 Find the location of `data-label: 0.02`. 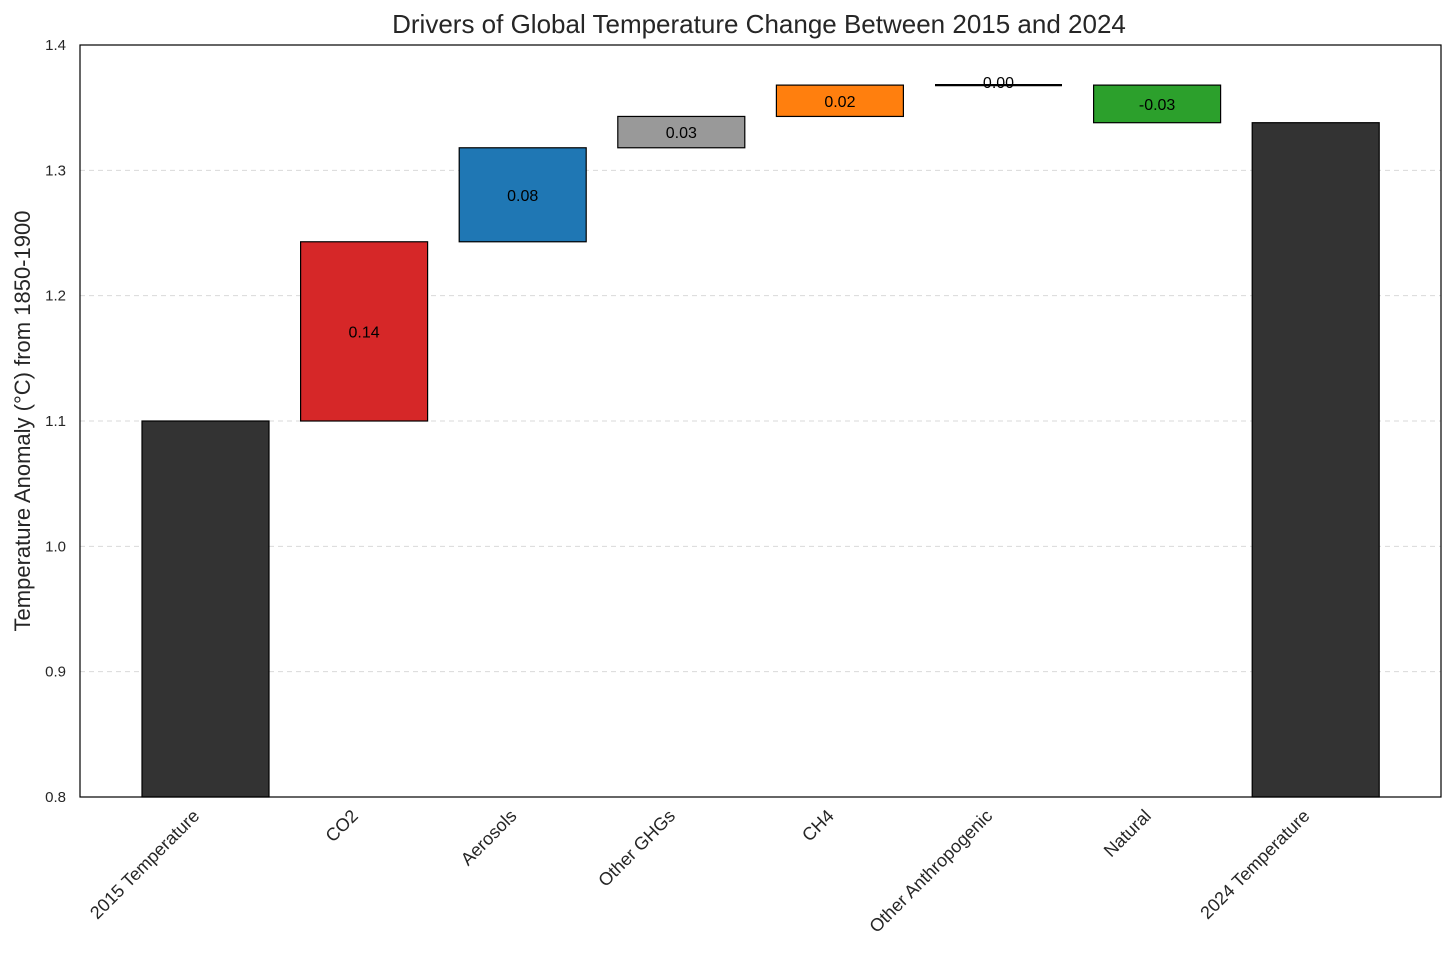

data-label: 0.02 is located at coordinates (839, 102).